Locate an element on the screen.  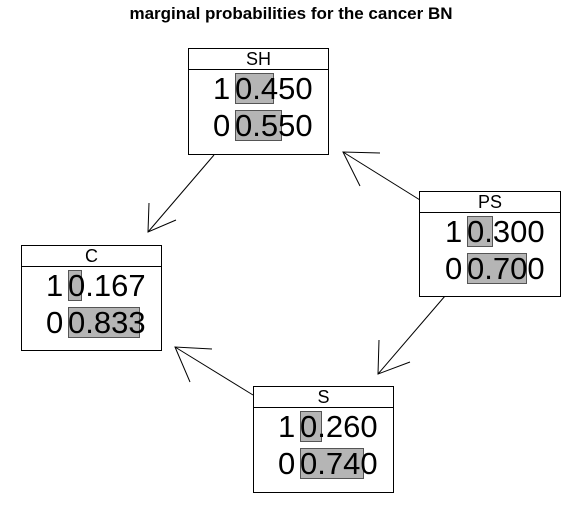
node-c-state-1: 1 0.167 is located at coordinates (91, 285).